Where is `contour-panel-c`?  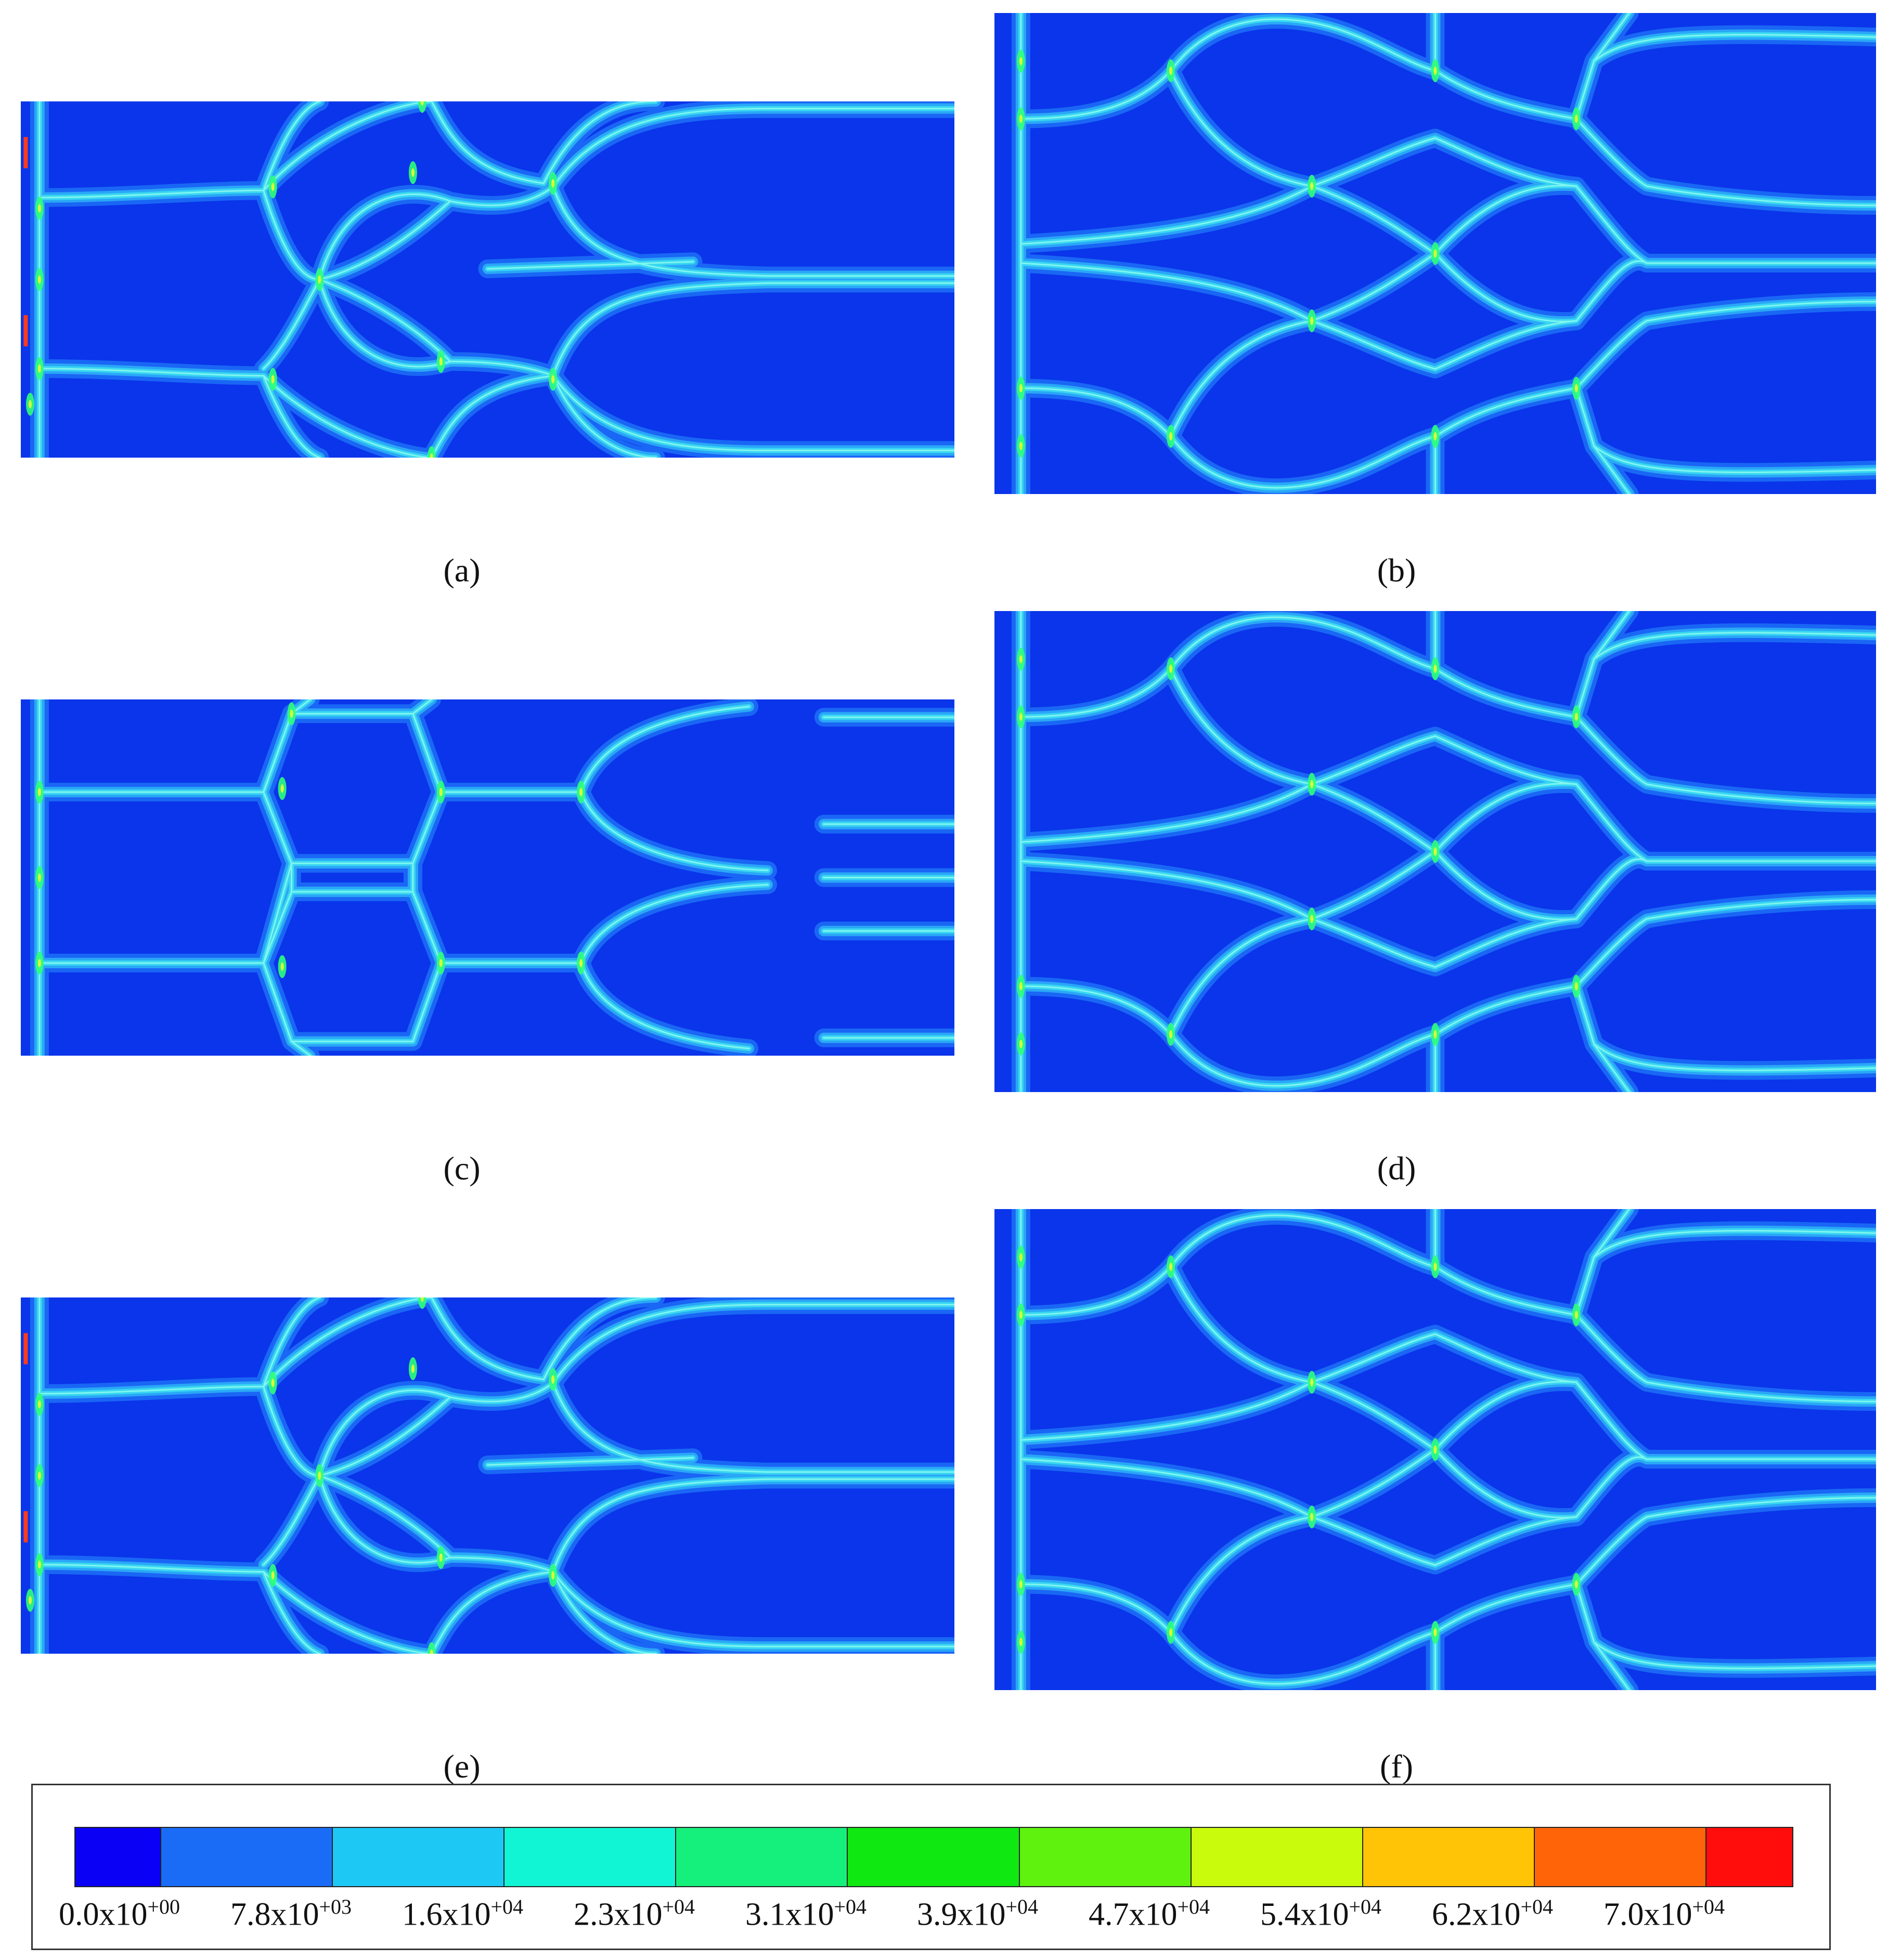
contour-panel-c is located at coordinates (487, 877).